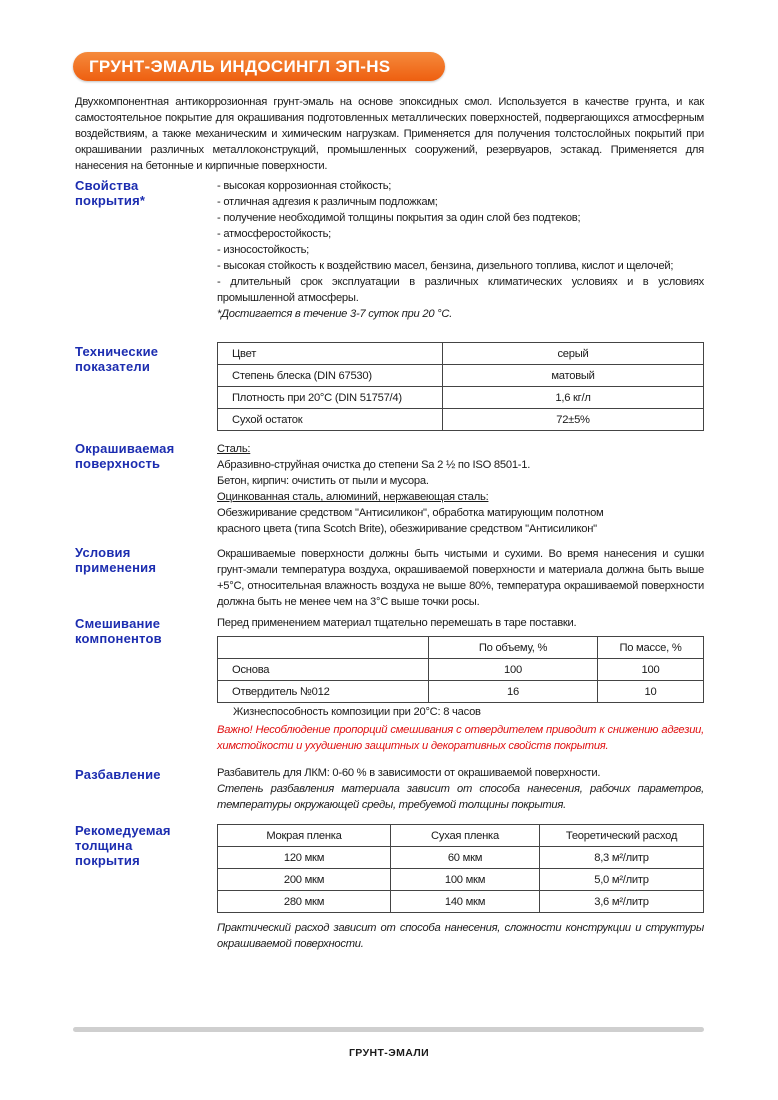  What do you see at coordinates (465, 835) in the screenshot?
I see `header-cell: Сухая пленка` at bounding box center [465, 835].